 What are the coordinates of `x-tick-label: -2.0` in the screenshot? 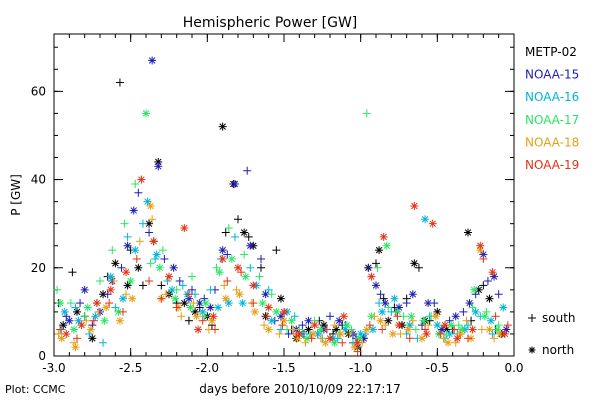 It's located at (207, 368).